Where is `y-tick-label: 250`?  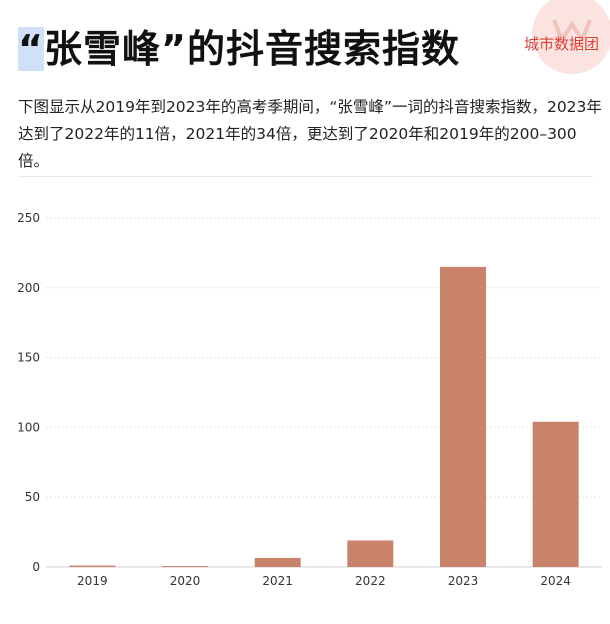 y-tick-label: 250 is located at coordinates (28, 218).